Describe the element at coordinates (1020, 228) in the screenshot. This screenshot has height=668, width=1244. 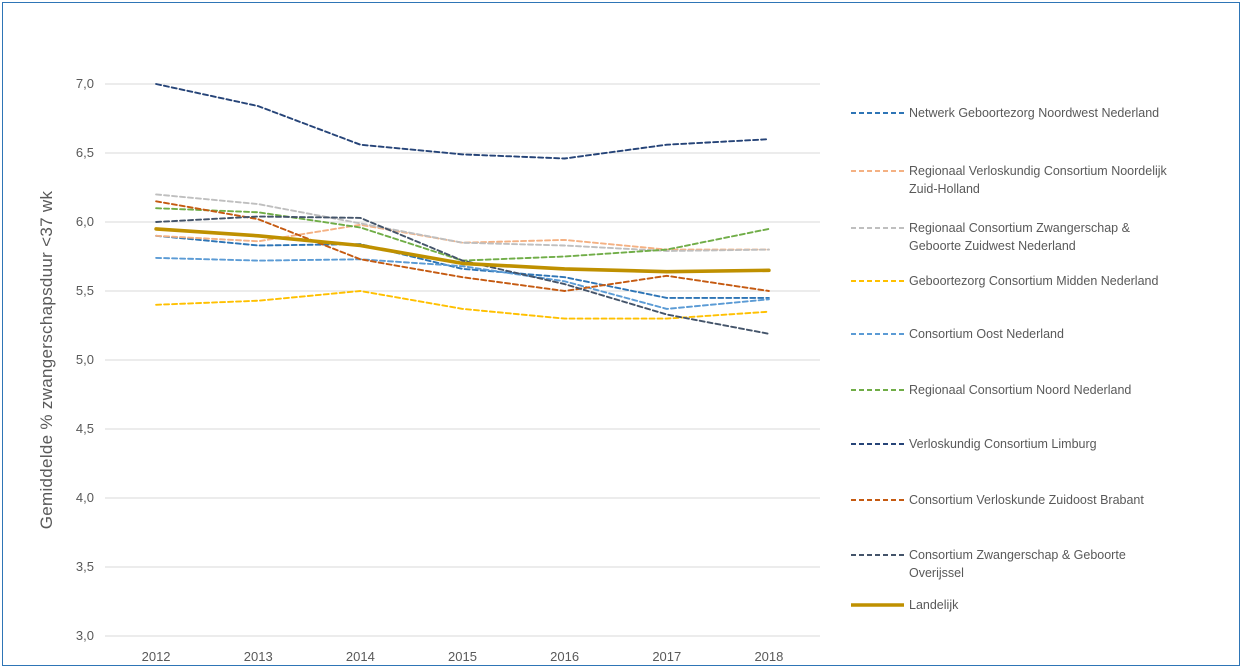
I see `legend-label: Regionaal Consortium Zwangerschap &` at that location.